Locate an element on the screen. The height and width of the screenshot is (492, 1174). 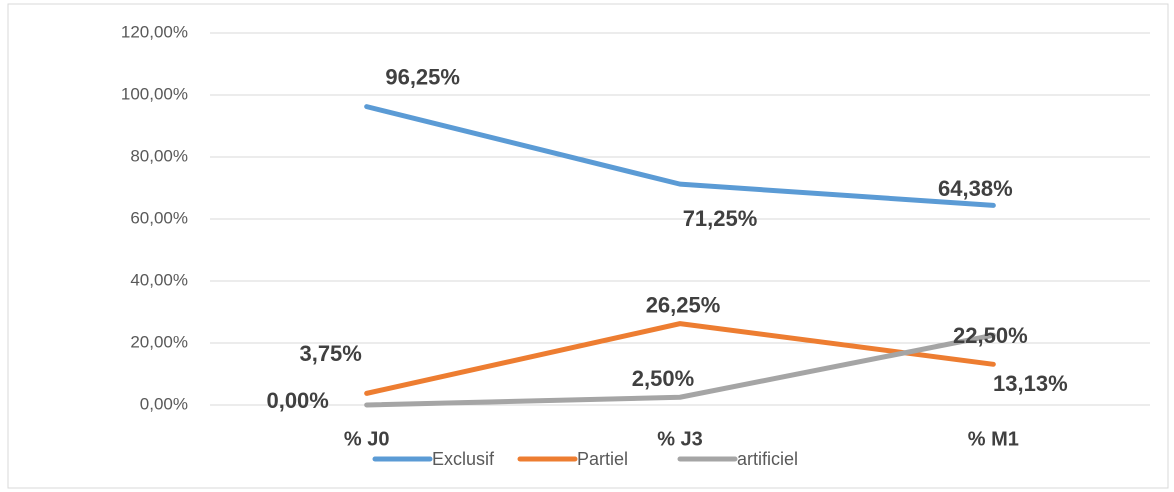
data-label: 96,25% is located at coordinates (422, 76).